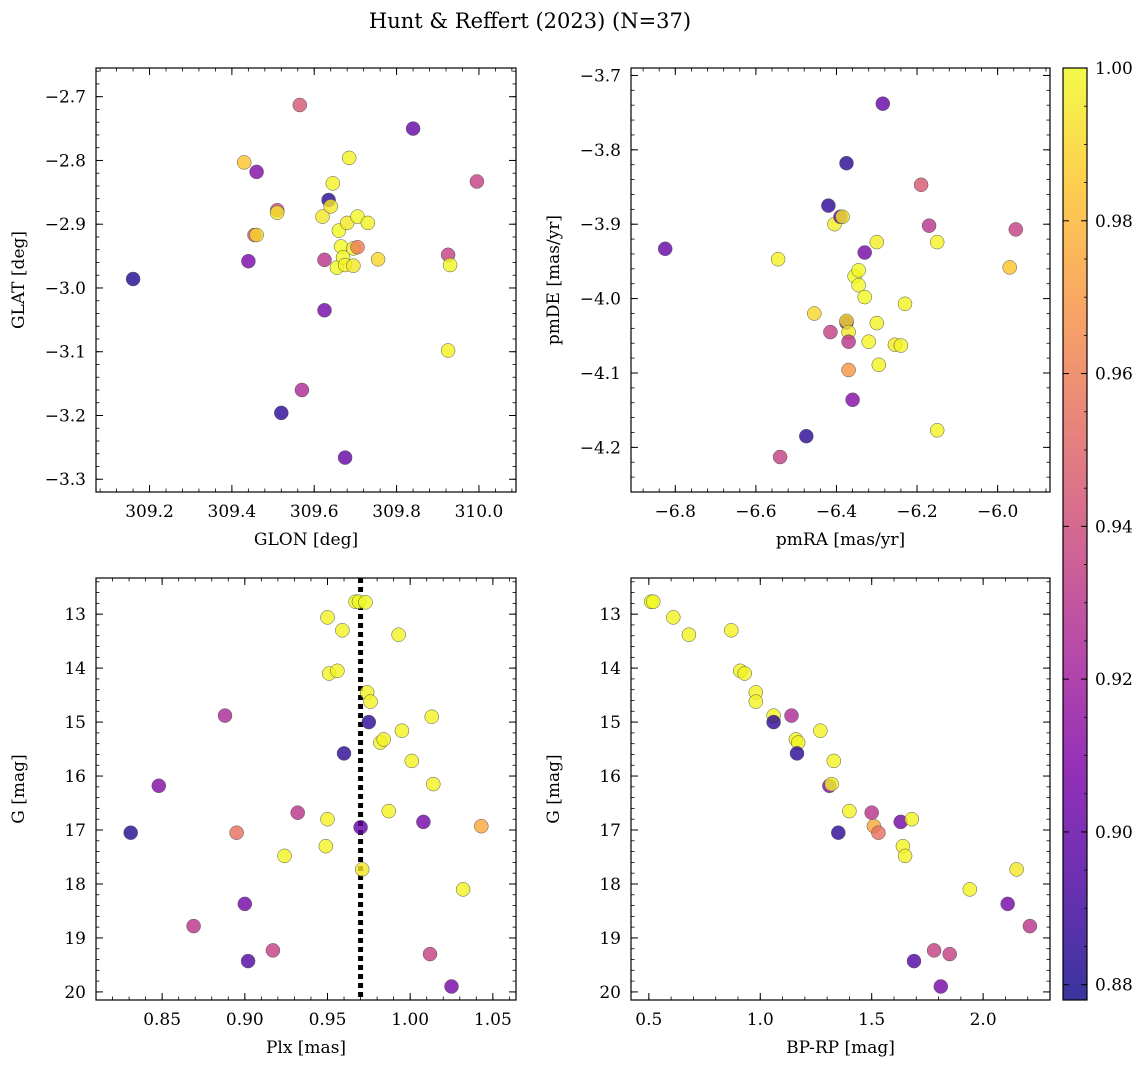 The height and width of the screenshot is (1067, 1148). I want to click on x-tick-label: 1.5, so click(871, 1020).